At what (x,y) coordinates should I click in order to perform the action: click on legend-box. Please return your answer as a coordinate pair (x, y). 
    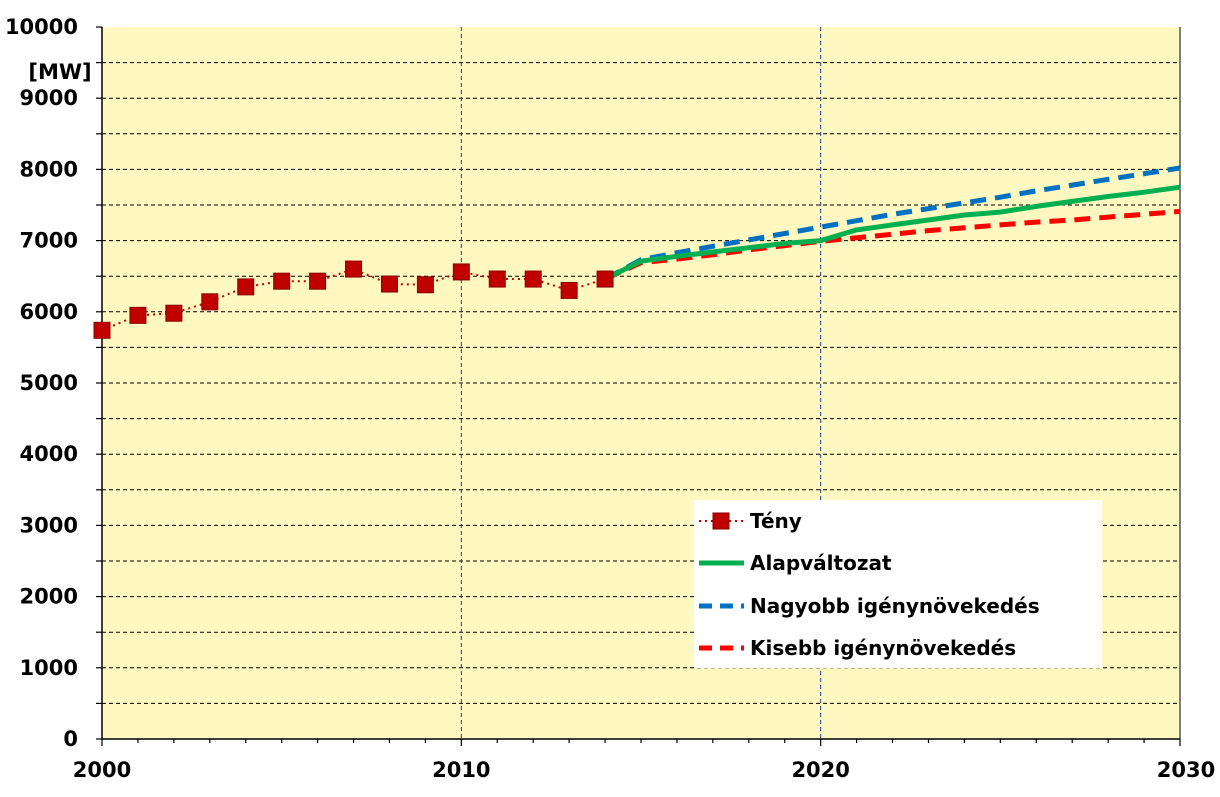
    Looking at the image, I should click on (898, 584).